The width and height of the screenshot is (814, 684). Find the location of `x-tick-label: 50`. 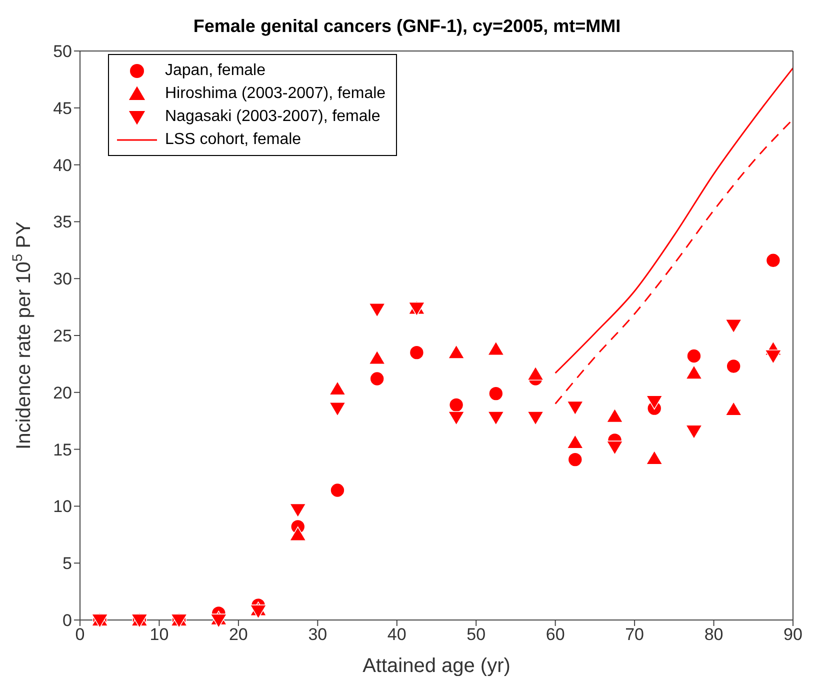

x-tick-label: 50 is located at coordinates (476, 634).